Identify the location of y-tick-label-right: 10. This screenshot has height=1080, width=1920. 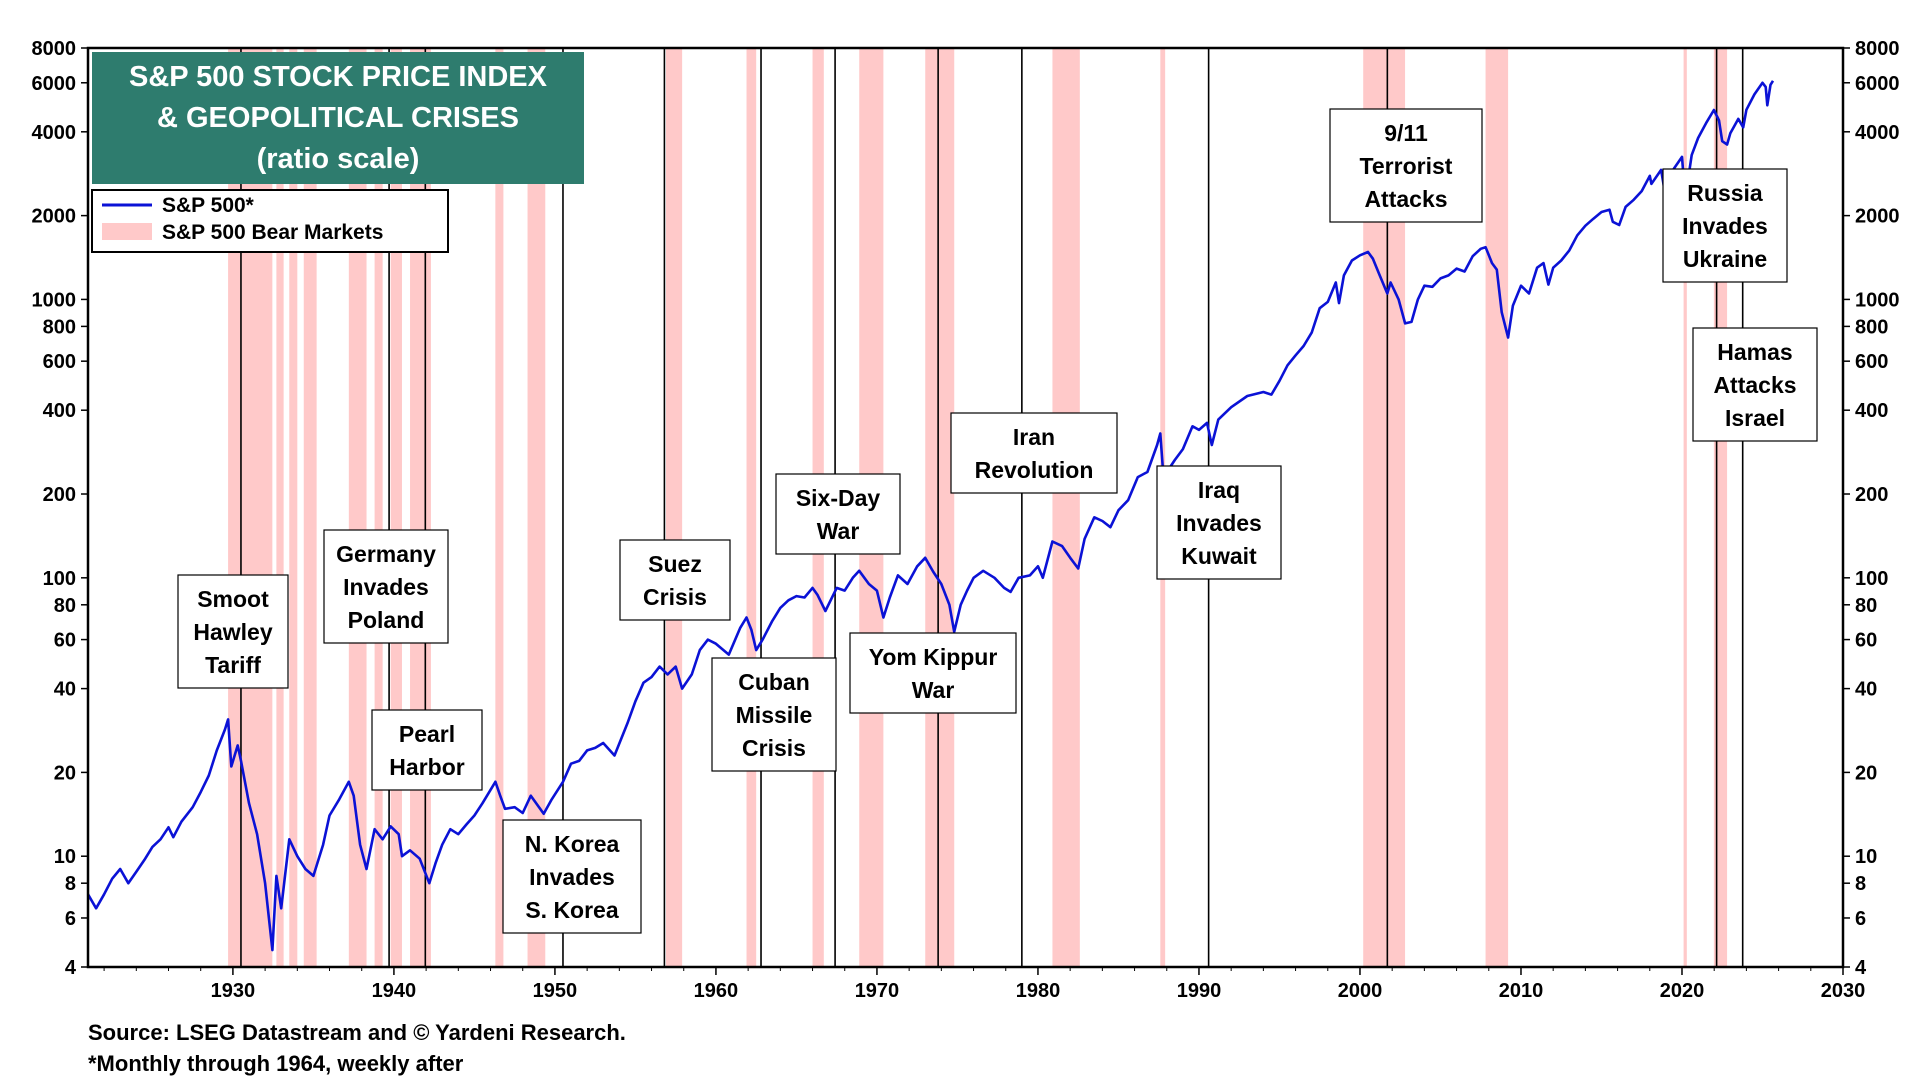
(1866, 857).